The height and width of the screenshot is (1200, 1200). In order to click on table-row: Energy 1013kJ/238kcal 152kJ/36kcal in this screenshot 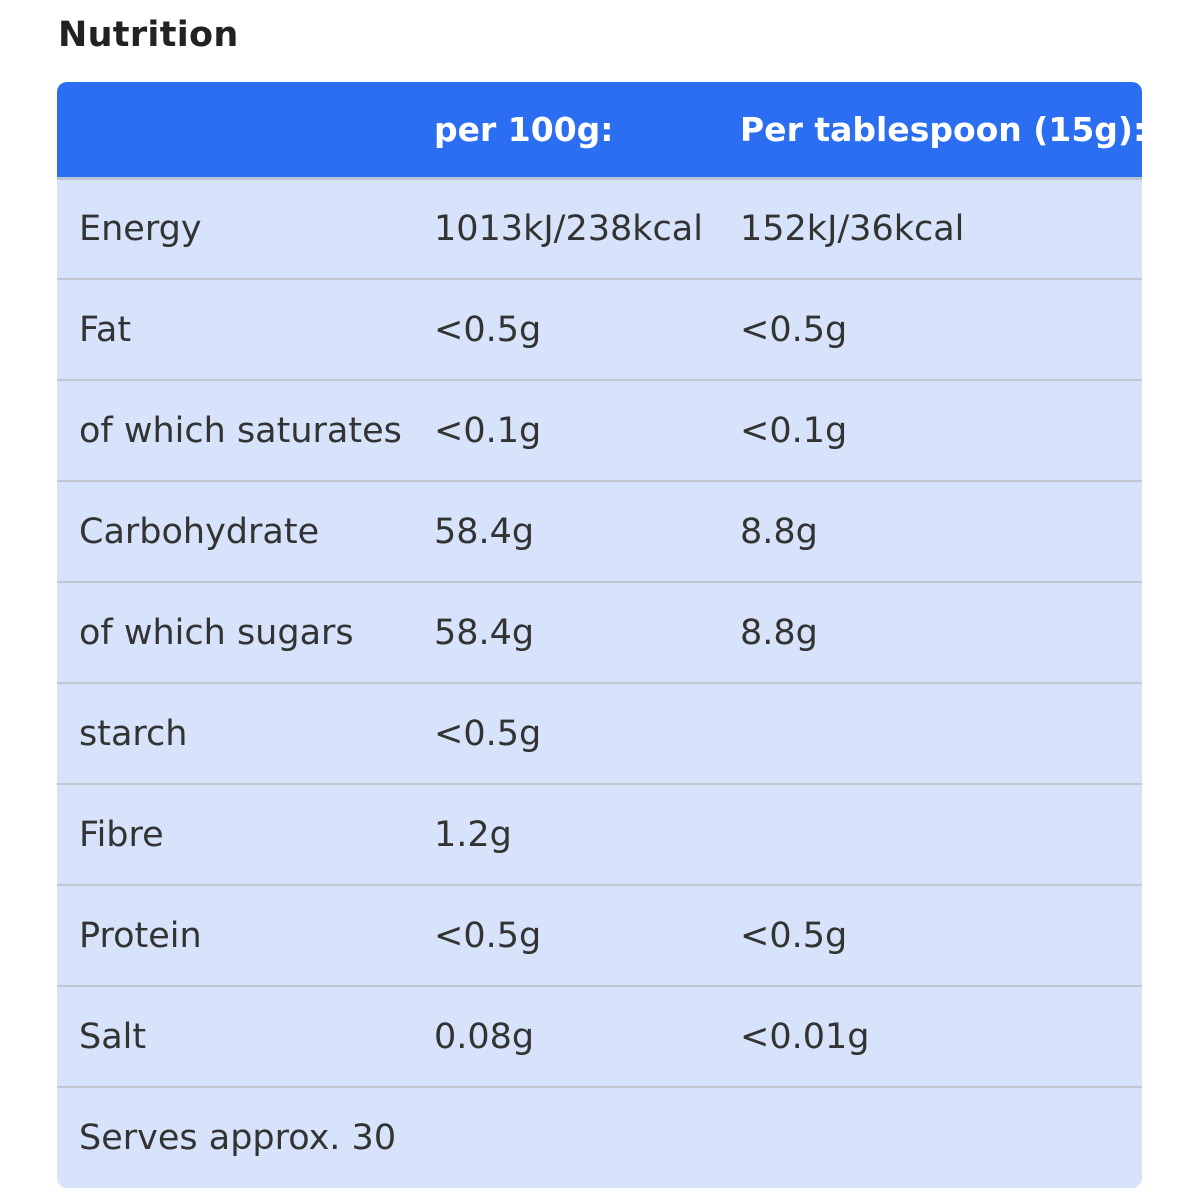, I will do `click(599, 228)`.